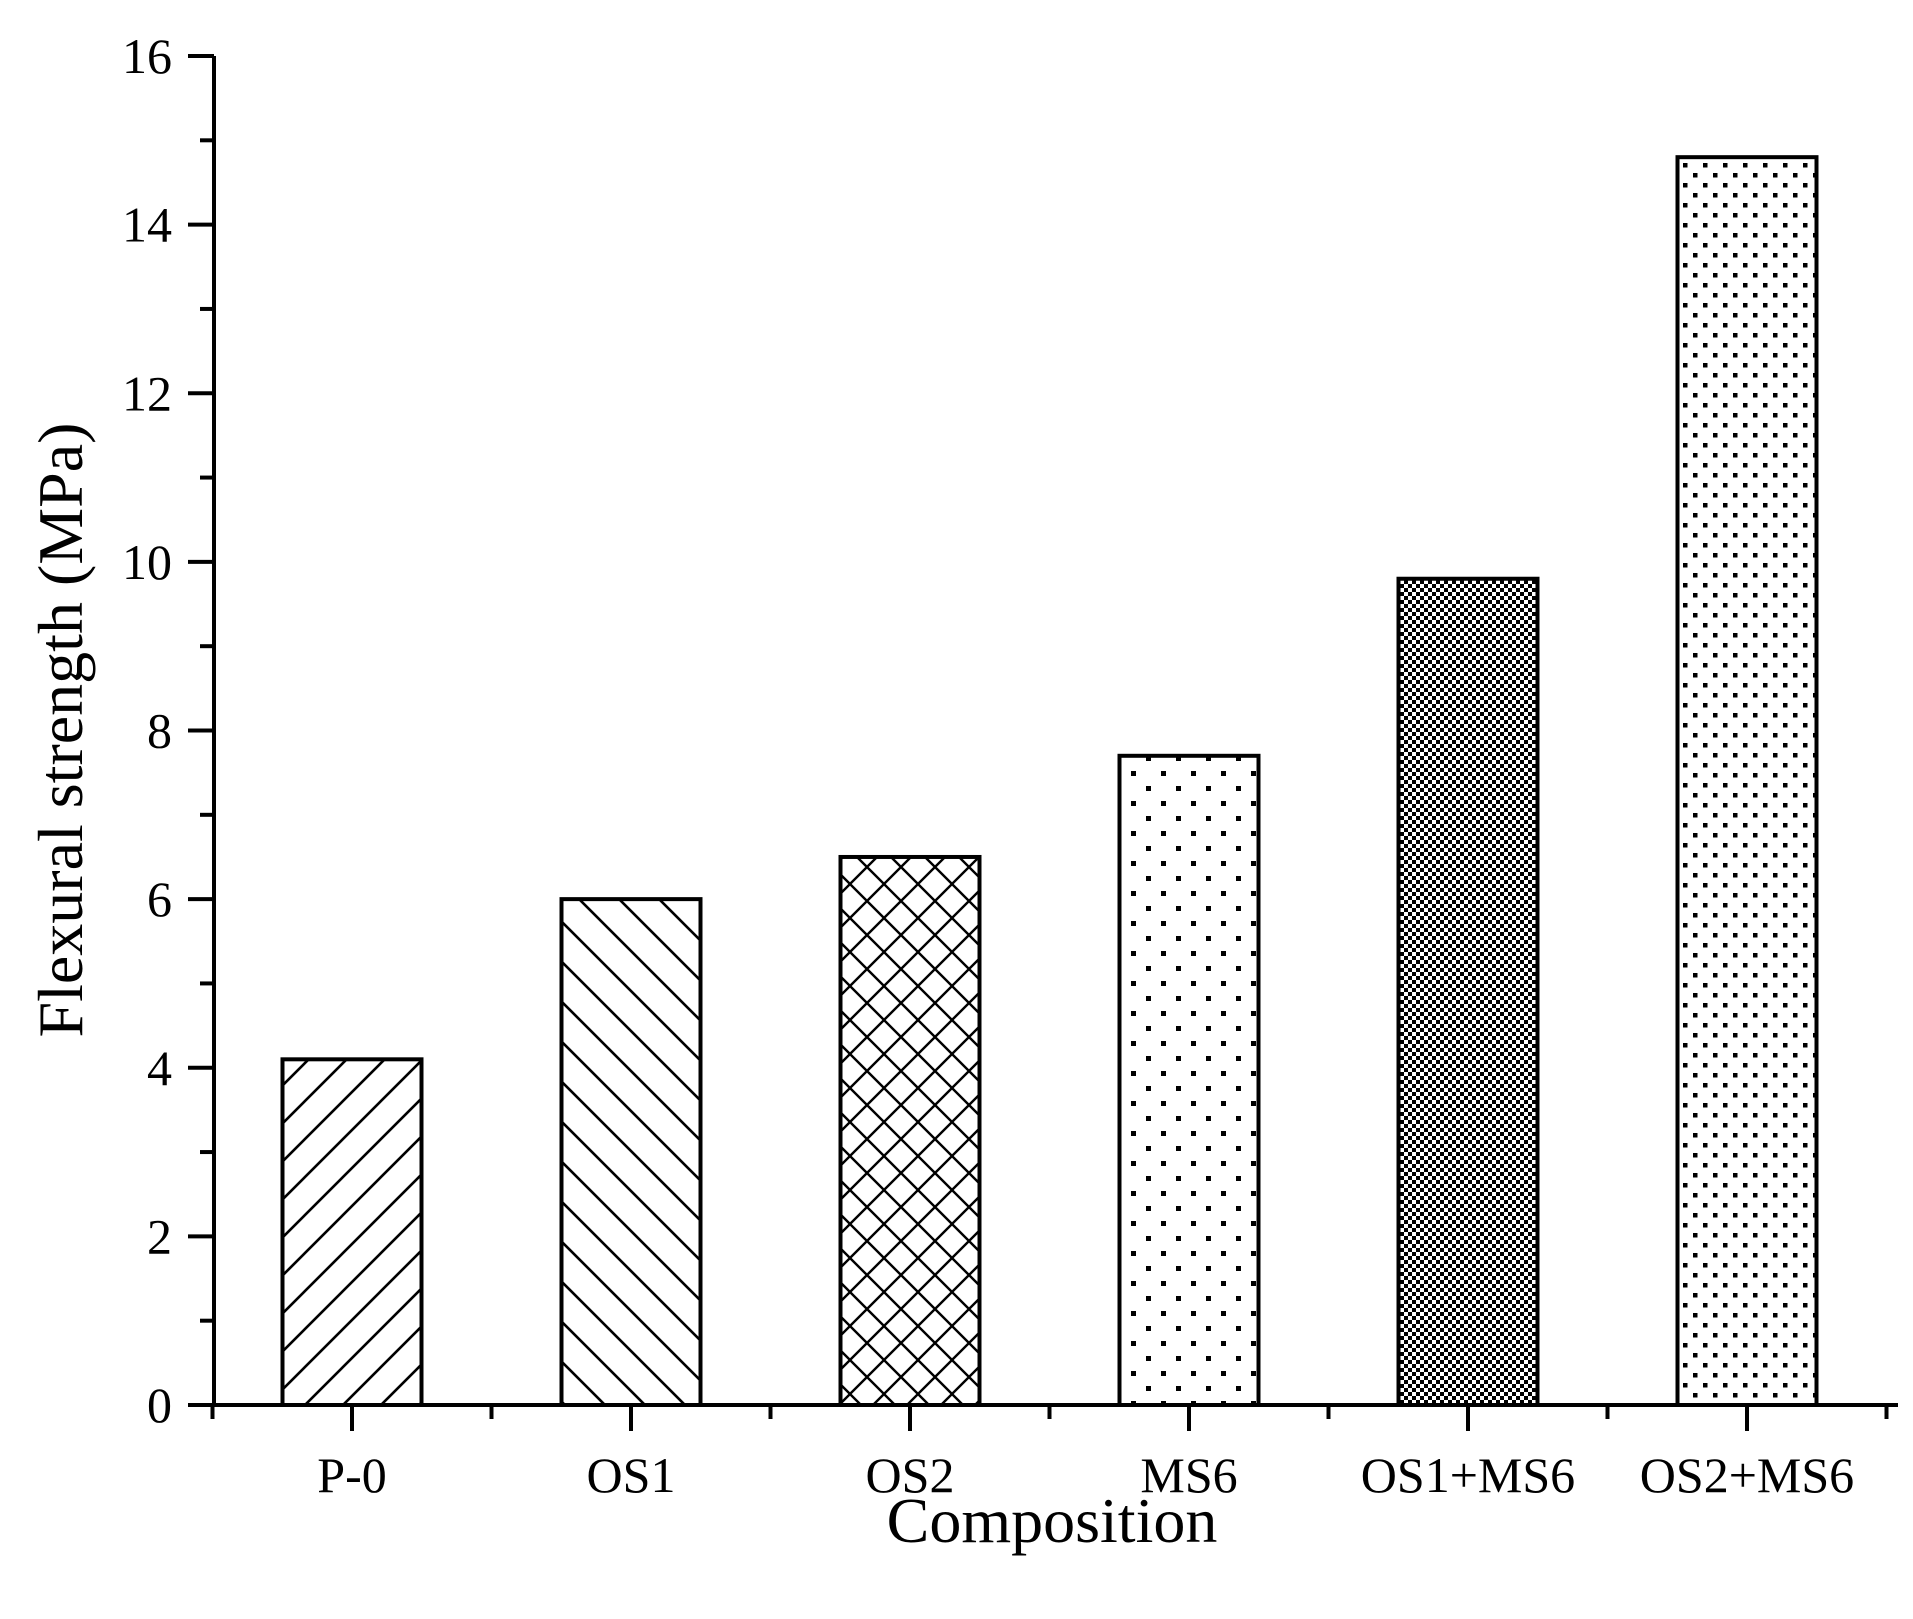 This screenshot has height=1619, width=1913. Describe the element at coordinates (1189, 1080) in the screenshot. I see `bar-fill-ms6` at that location.